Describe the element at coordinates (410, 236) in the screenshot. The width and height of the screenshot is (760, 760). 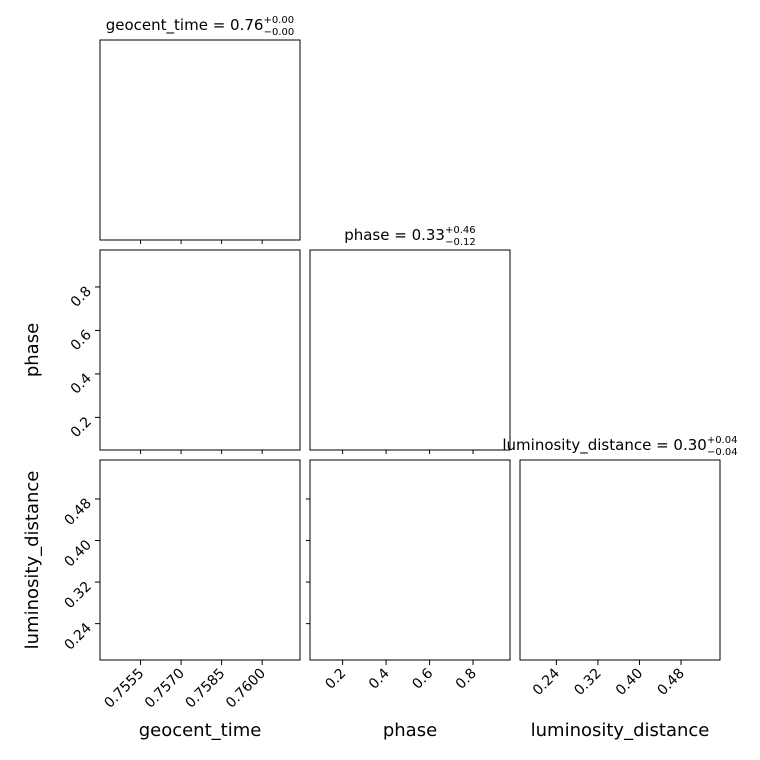
I see `phase-title: phase = 0.33+0.46 −0.12` at that location.